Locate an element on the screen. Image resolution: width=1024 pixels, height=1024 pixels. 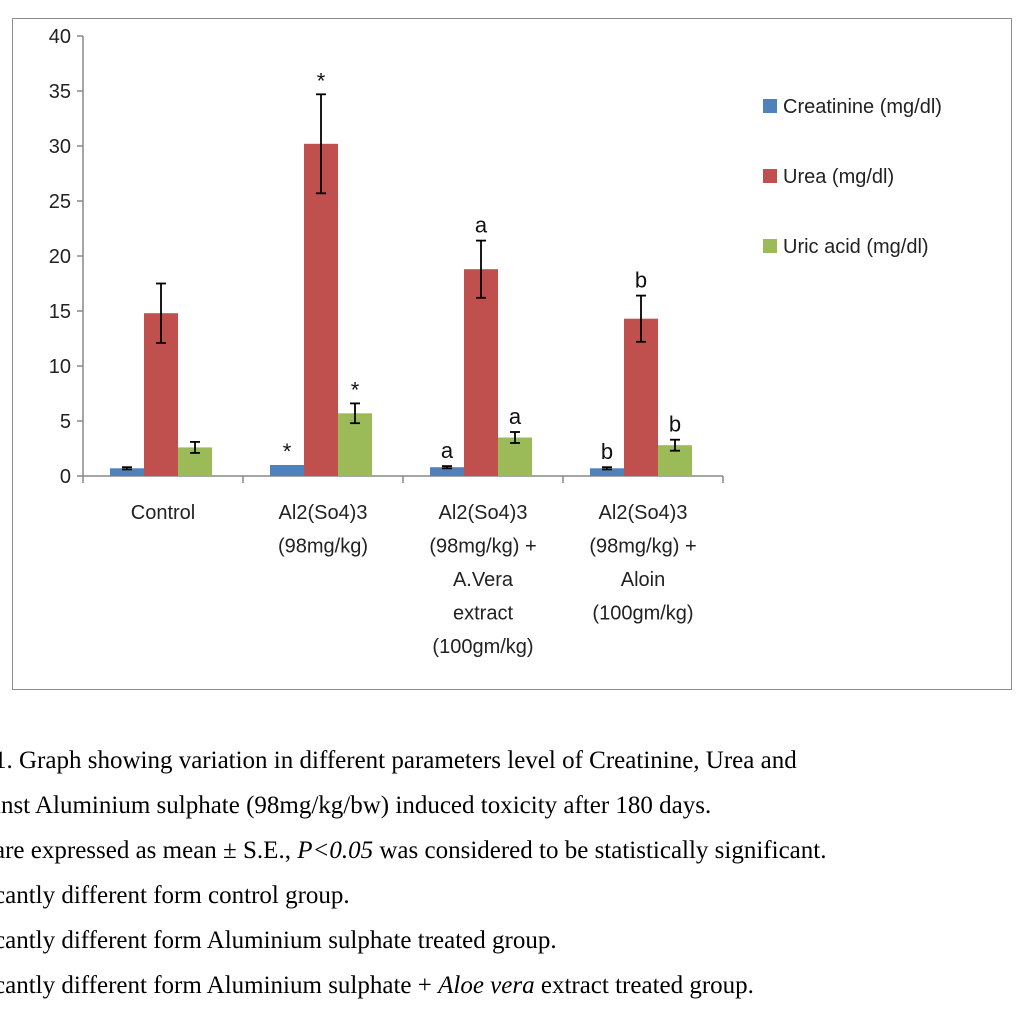
y-axis: 0 5 10 15 20 25 30 35 40 is located at coordinates (66, 257).